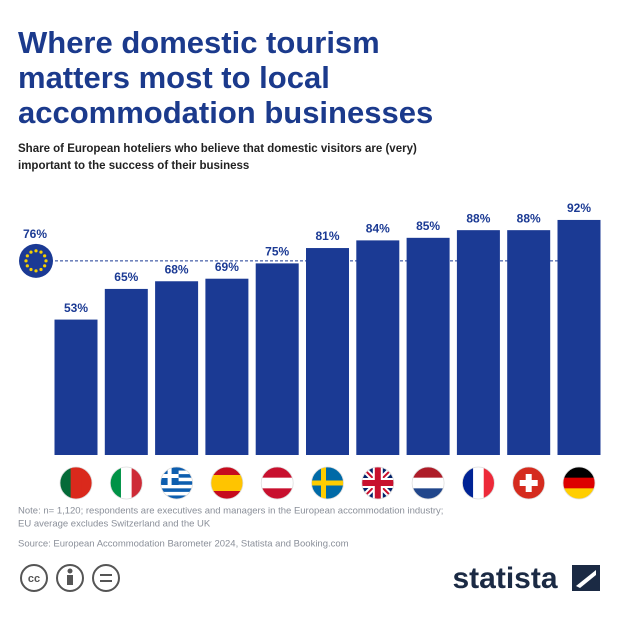 The width and height of the screenshot is (620, 620). Describe the element at coordinates (586, 578) in the screenshot. I see `brand-icon` at that location.